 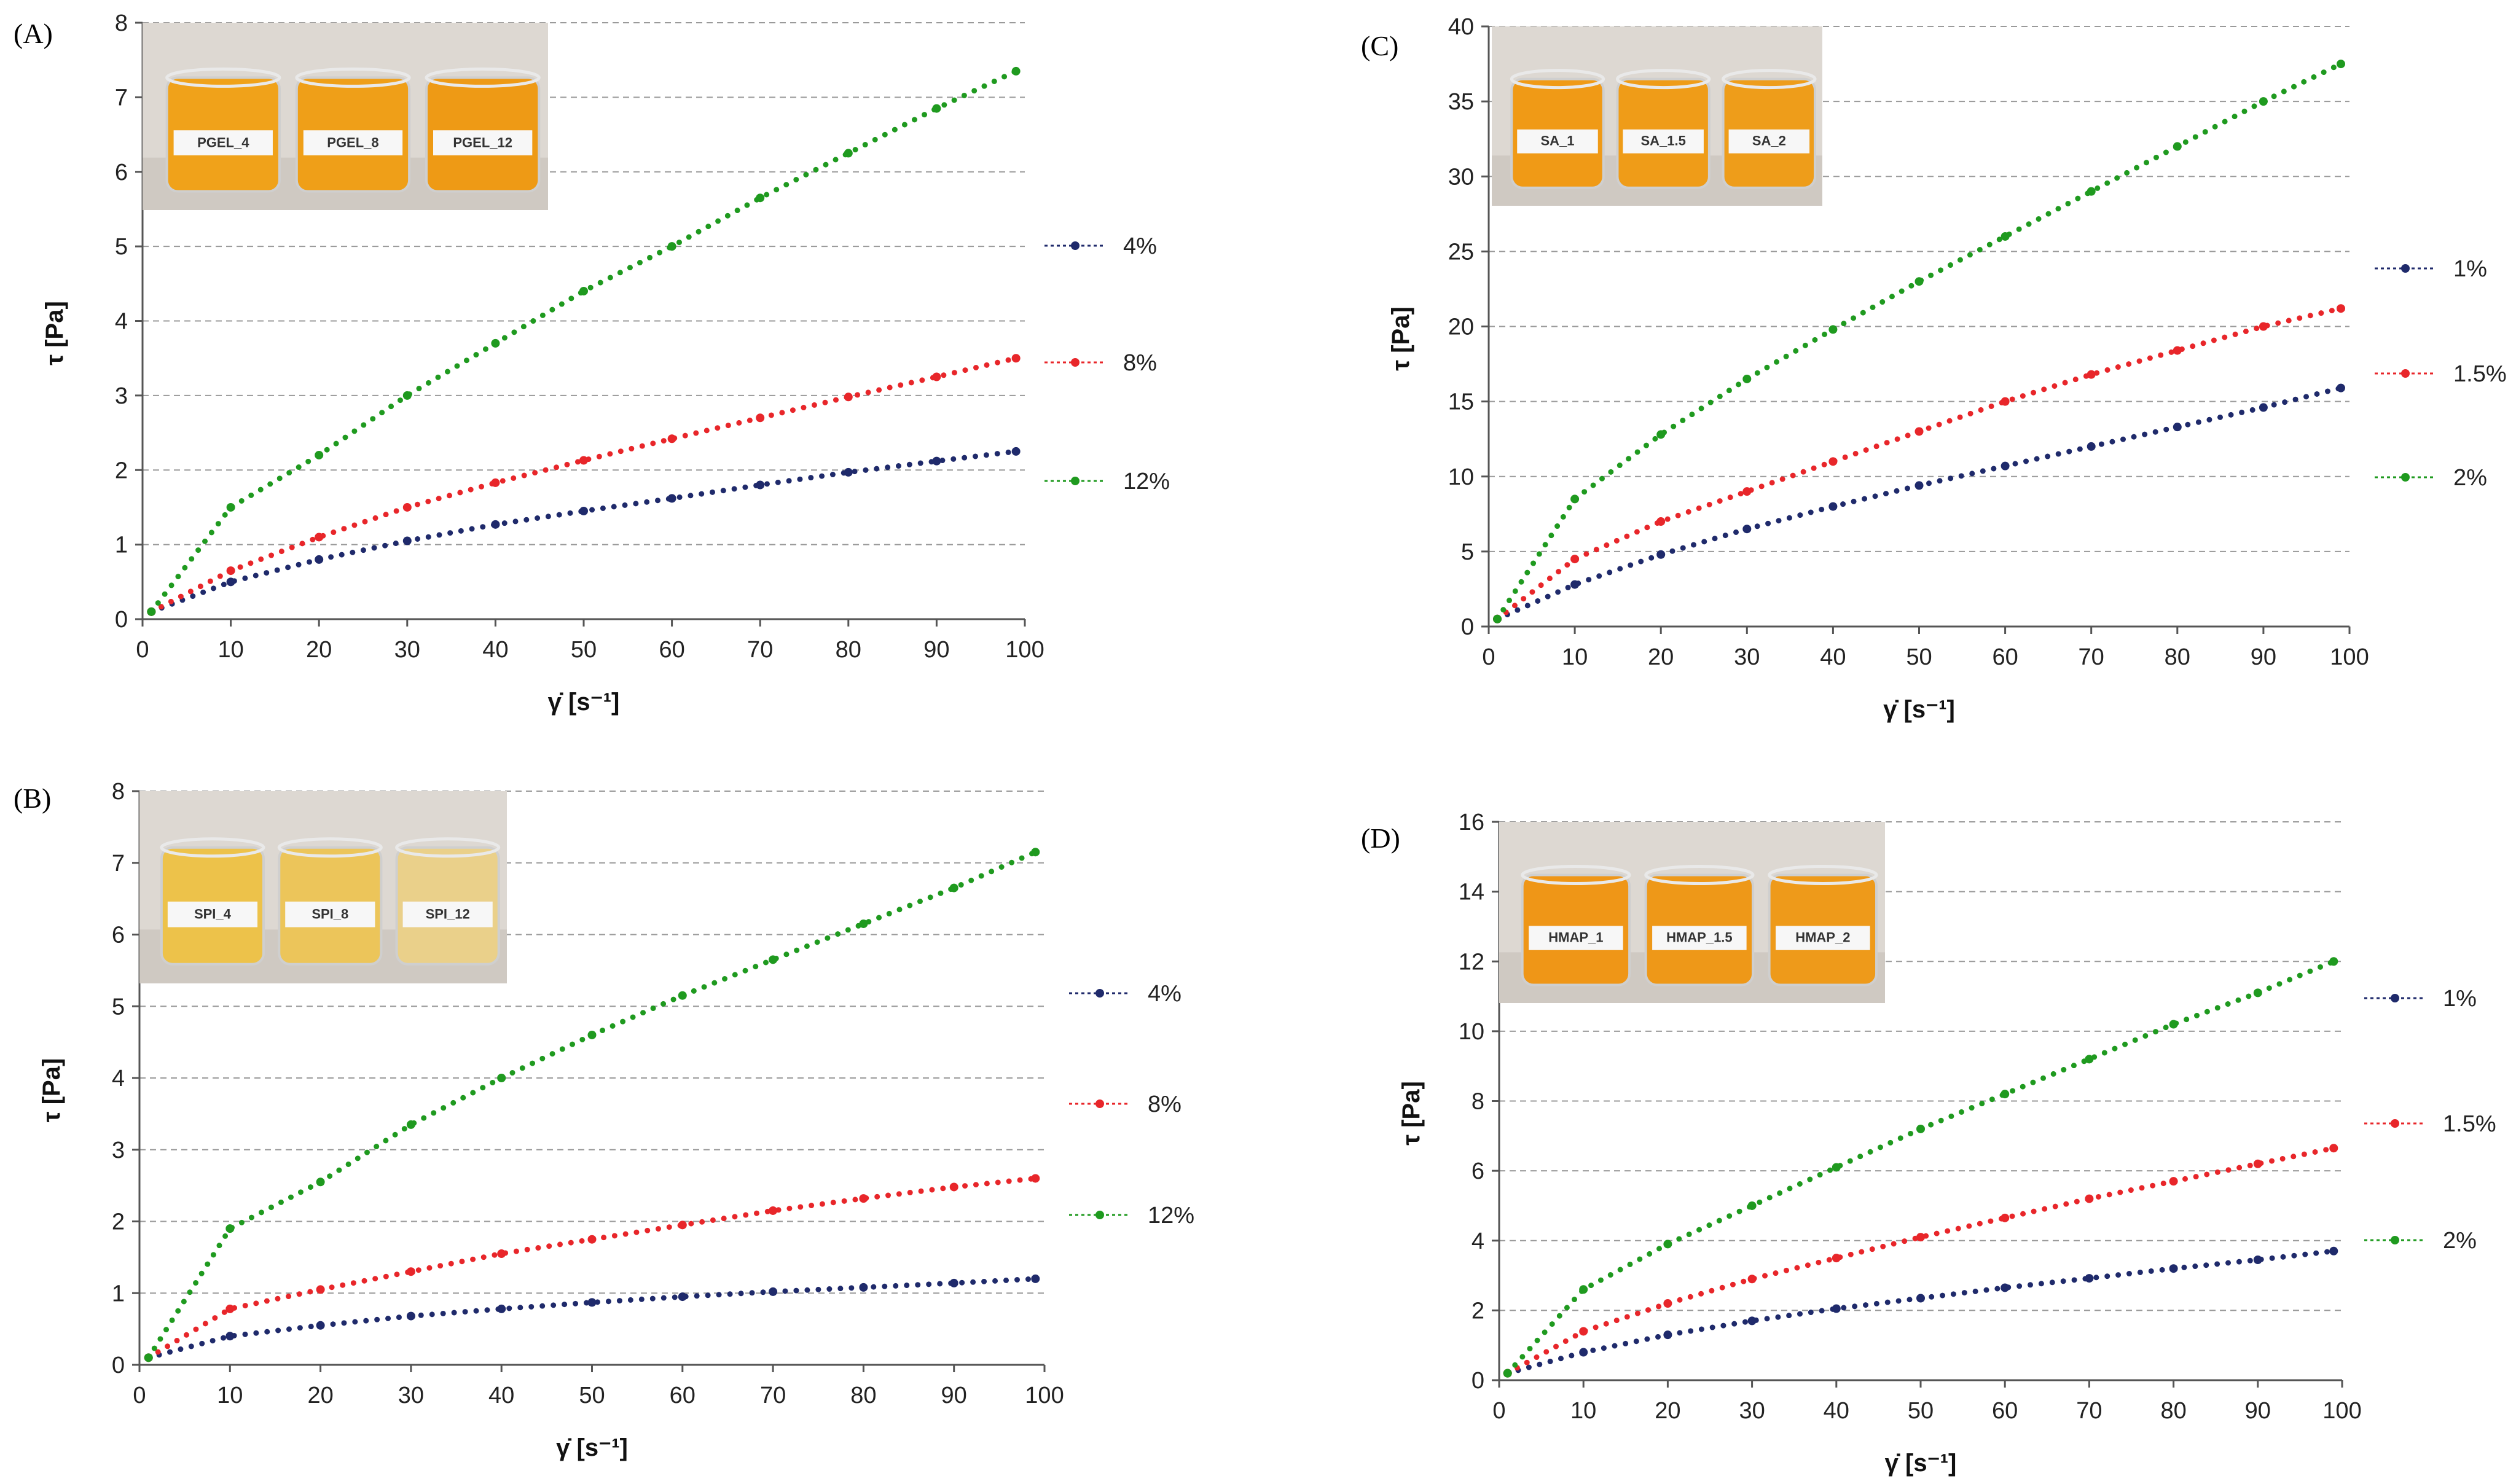 I want to click on y-tick-label: 7, so click(x=122, y=98).